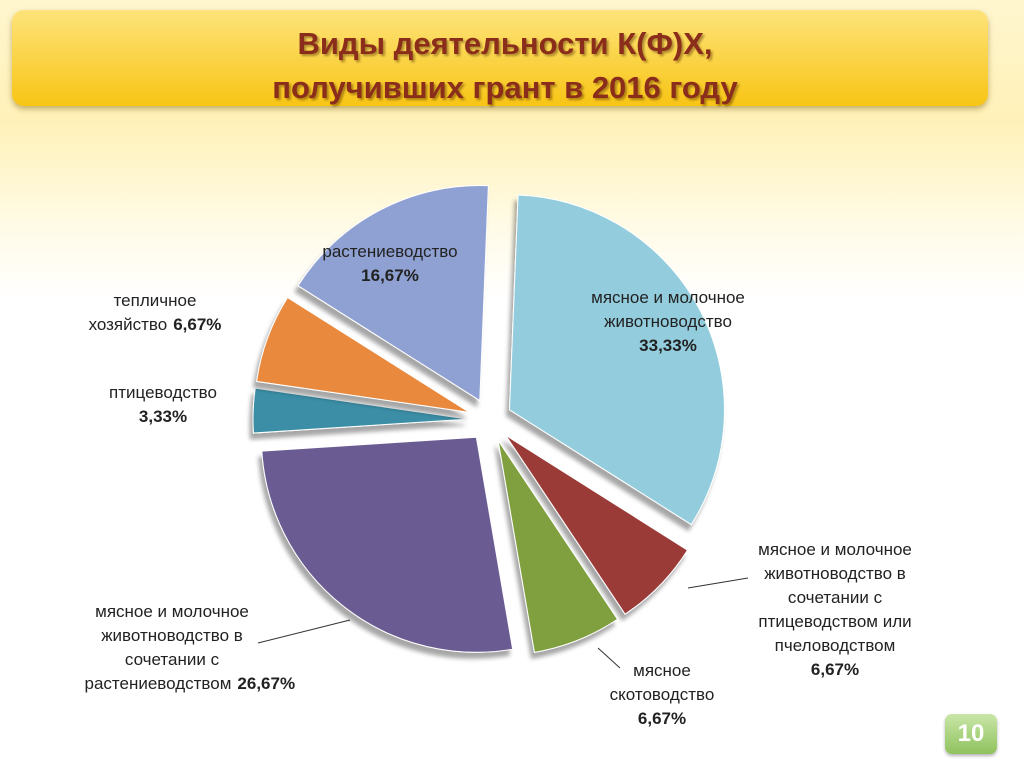 Image resolution: width=1024 pixels, height=767 pixels. What do you see at coordinates (668, 309) in the screenshot?
I see `category-name: мясное и молочное животноводство` at bounding box center [668, 309].